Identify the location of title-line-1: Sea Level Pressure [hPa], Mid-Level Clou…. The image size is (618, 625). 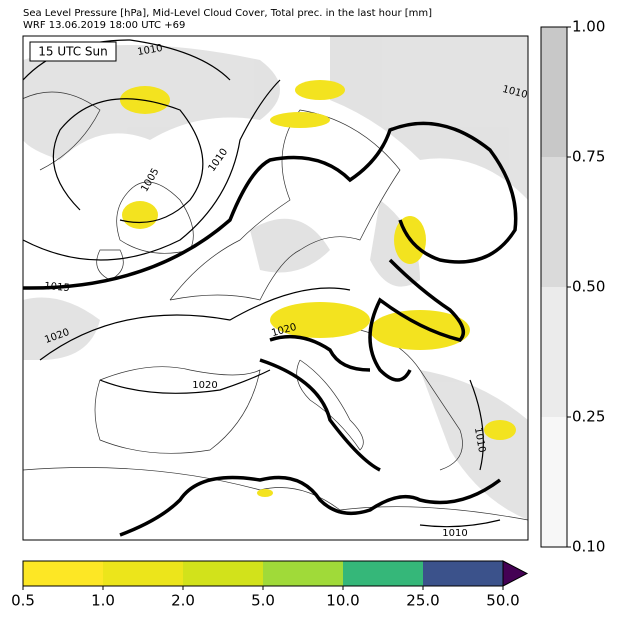
(227, 13).